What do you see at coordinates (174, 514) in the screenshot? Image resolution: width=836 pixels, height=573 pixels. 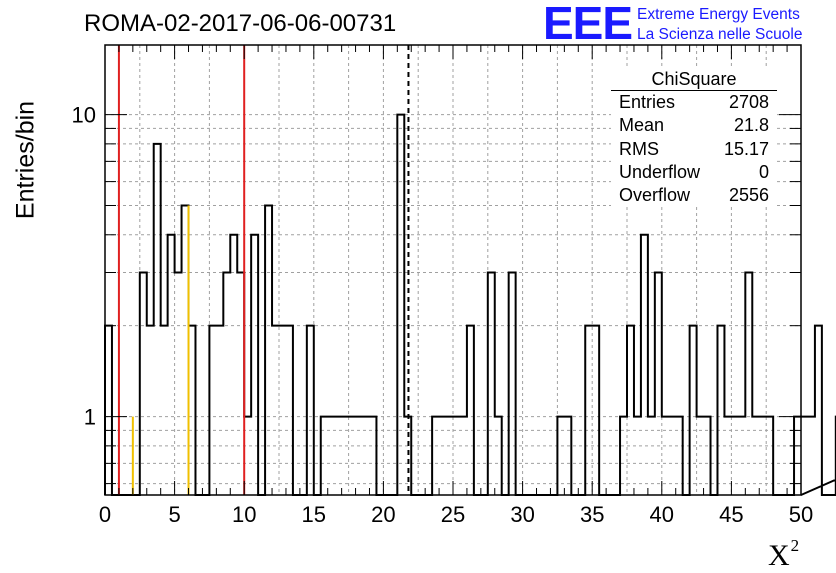 I see `x-tick-label: 5` at bounding box center [174, 514].